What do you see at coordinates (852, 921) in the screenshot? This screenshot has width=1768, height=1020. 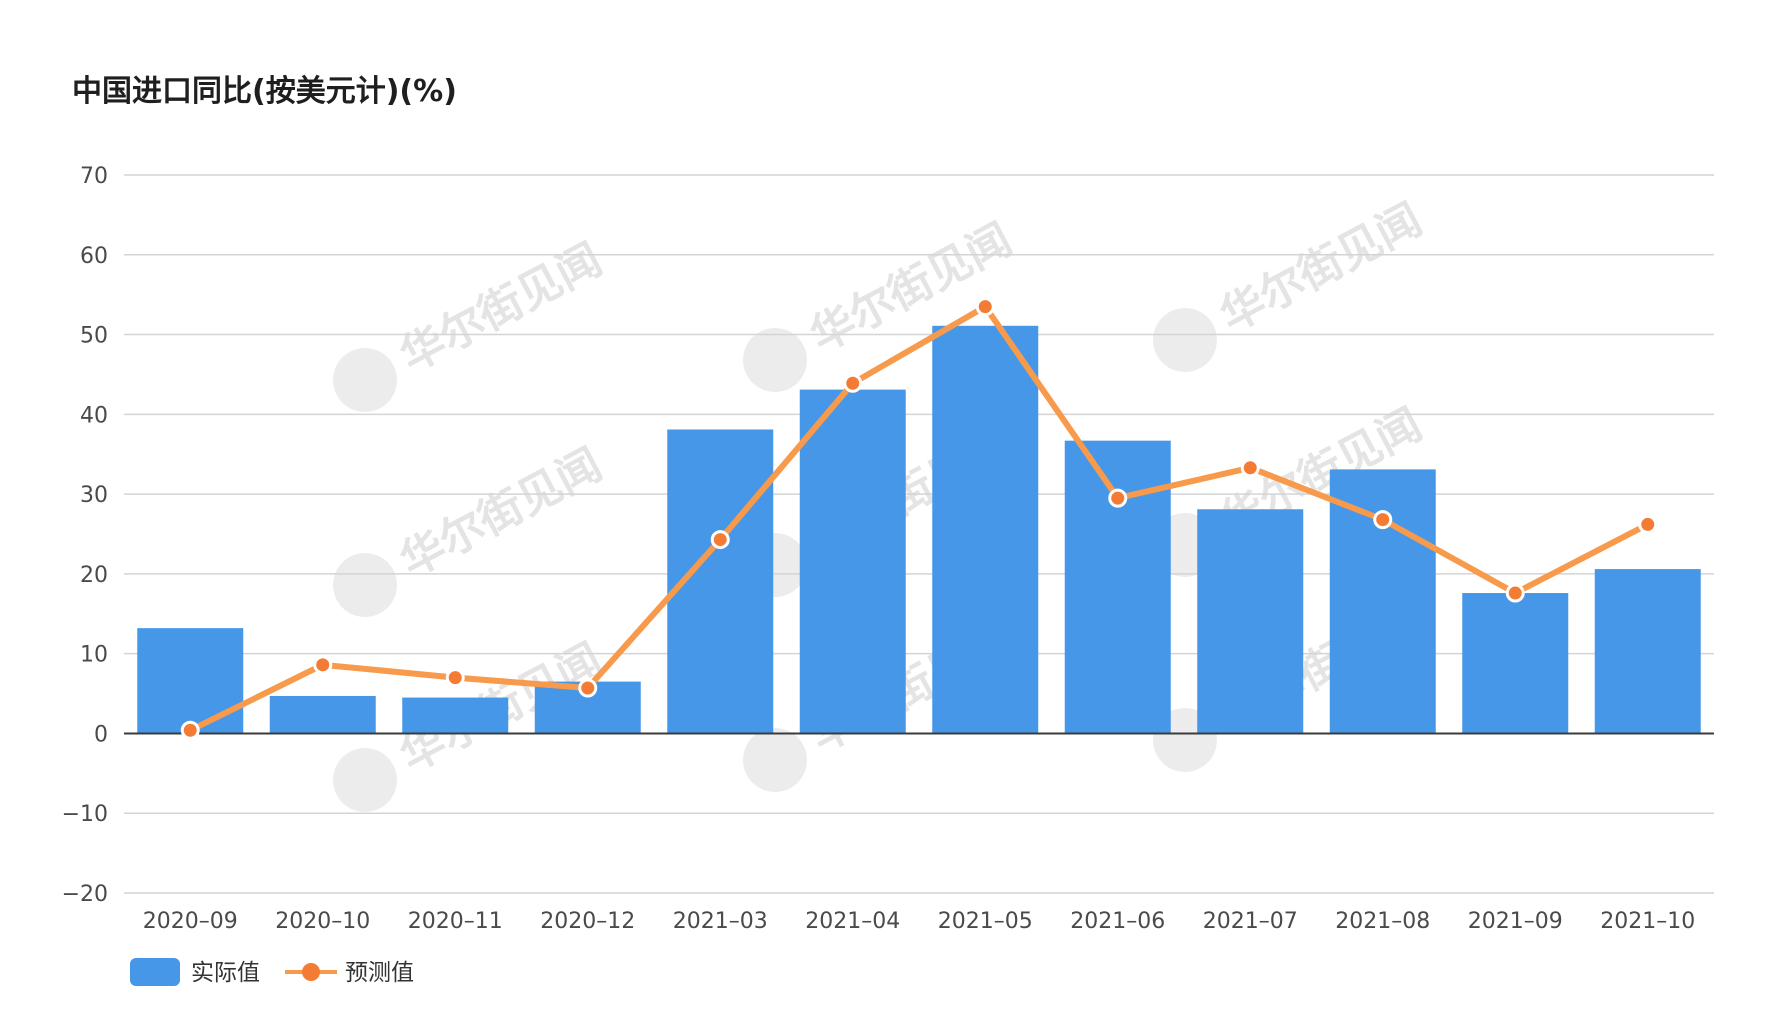 I see `x-tick-label: 2021–04` at bounding box center [852, 921].